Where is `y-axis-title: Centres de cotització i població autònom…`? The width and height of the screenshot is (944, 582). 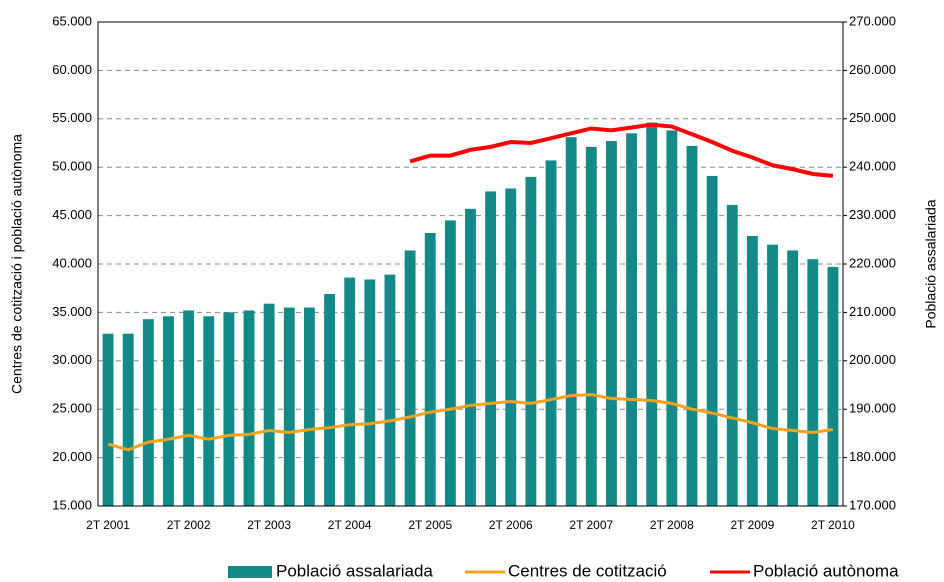
y-axis-title: Centres de cotització i població autònom… is located at coordinates (17, 264).